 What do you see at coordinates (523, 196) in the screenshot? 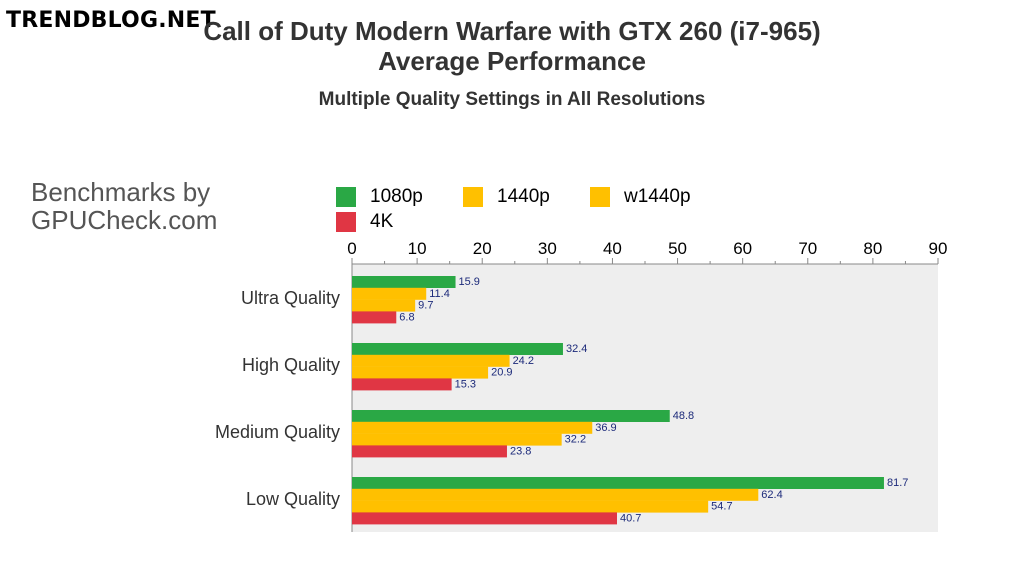
I see `legend-label-1440p: 1440p` at bounding box center [523, 196].